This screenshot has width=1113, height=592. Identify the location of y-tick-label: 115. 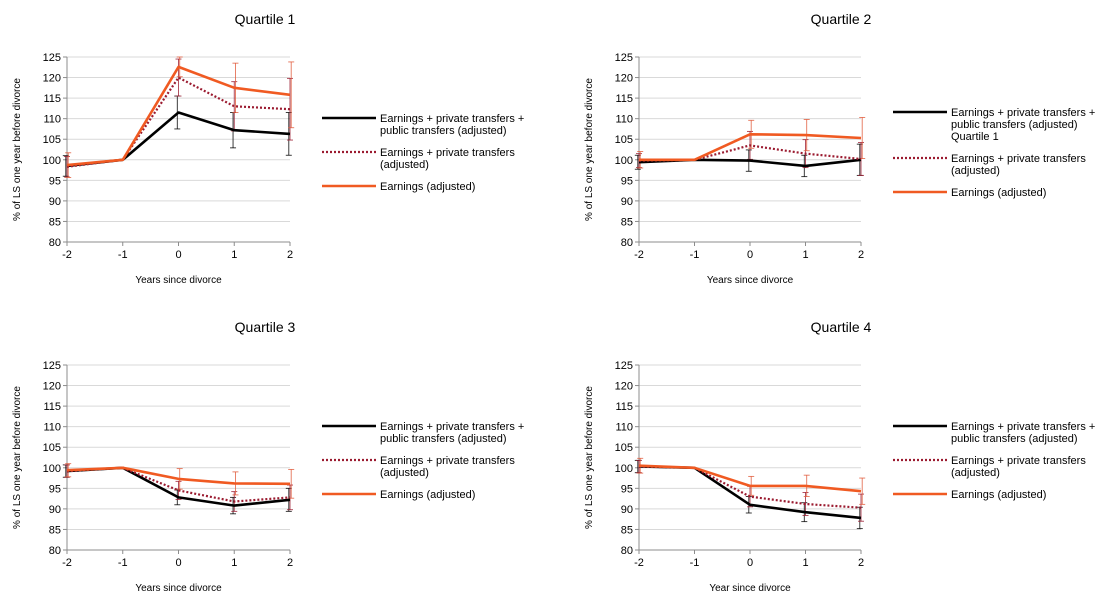
(624, 99).